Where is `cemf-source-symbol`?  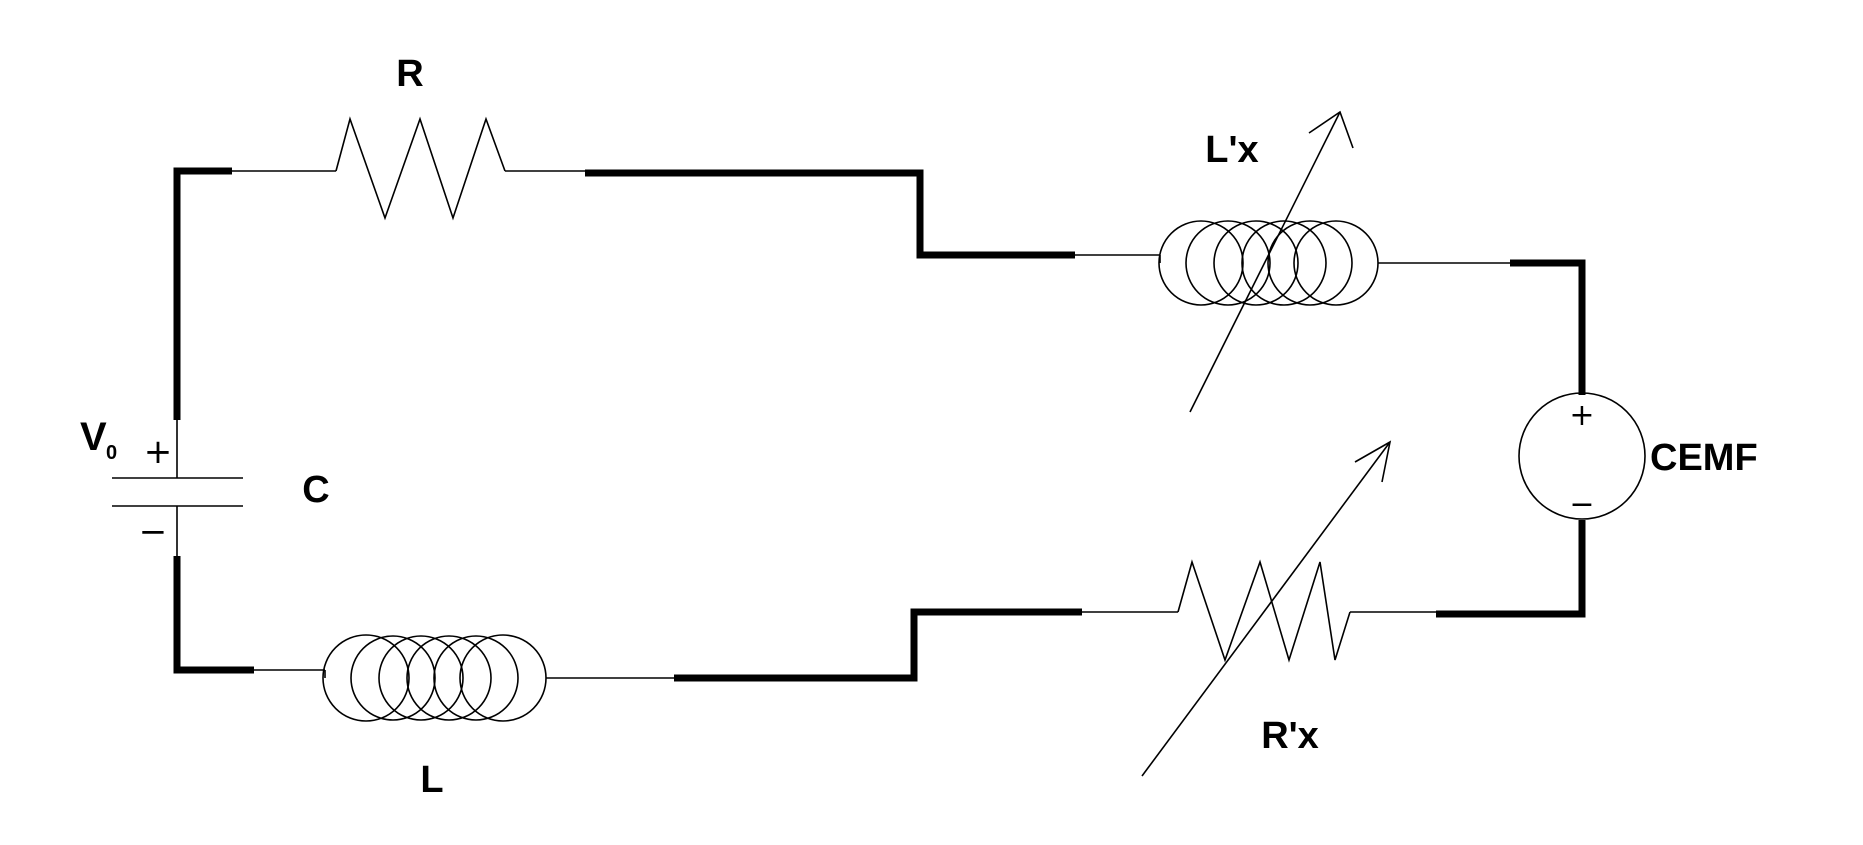 cemf-source-symbol is located at coordinates (1582, 456).